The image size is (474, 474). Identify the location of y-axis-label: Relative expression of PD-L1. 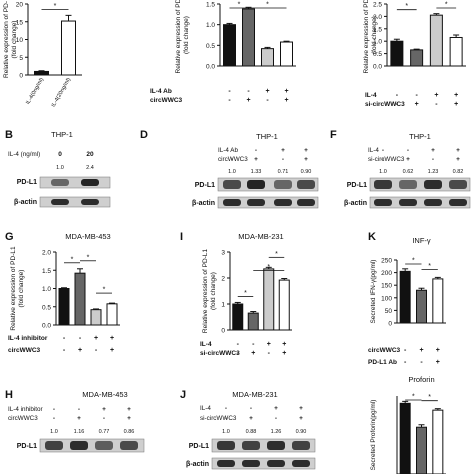
(13, 288).